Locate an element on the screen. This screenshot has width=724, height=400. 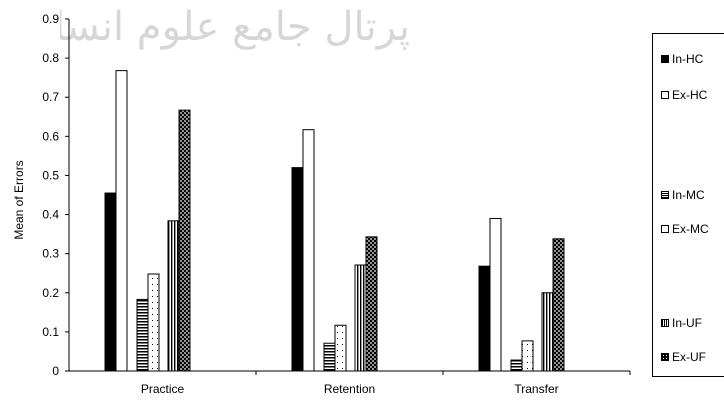
x-tick-label: Transfer is located at coordinates (536, 389).